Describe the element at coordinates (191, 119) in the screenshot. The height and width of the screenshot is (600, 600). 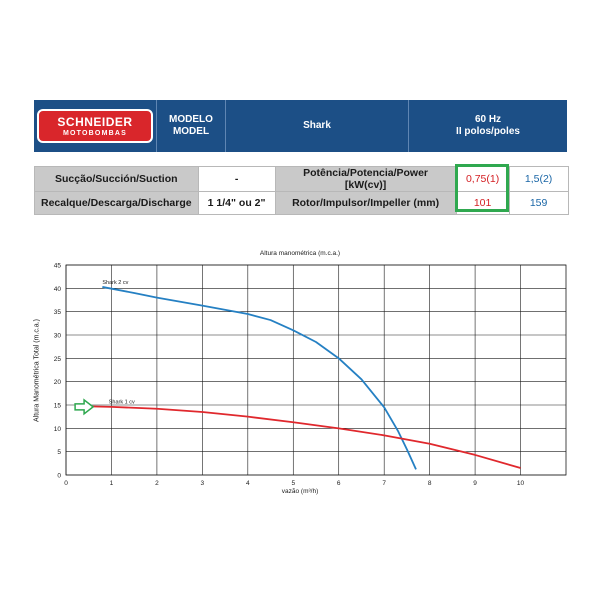
I see `model-label-pt: MODELO` at that location.